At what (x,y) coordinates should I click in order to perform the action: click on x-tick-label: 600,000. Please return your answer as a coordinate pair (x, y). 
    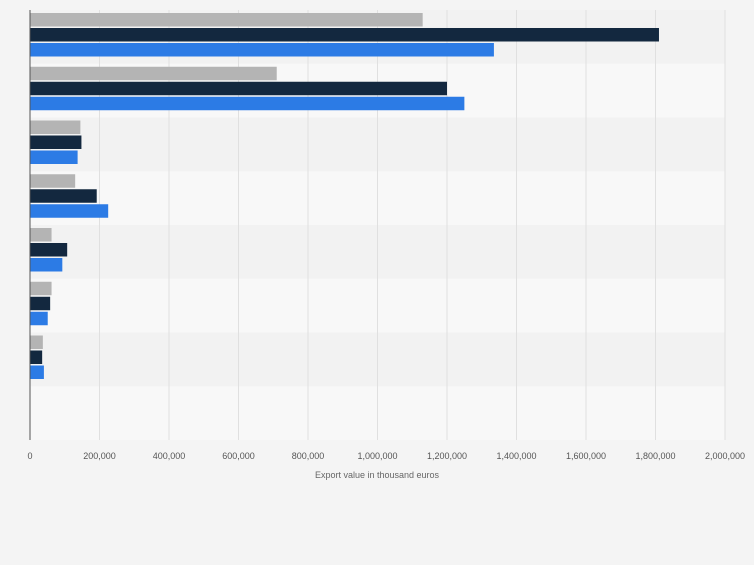
    Looking at the image, I should click on (238, 456).